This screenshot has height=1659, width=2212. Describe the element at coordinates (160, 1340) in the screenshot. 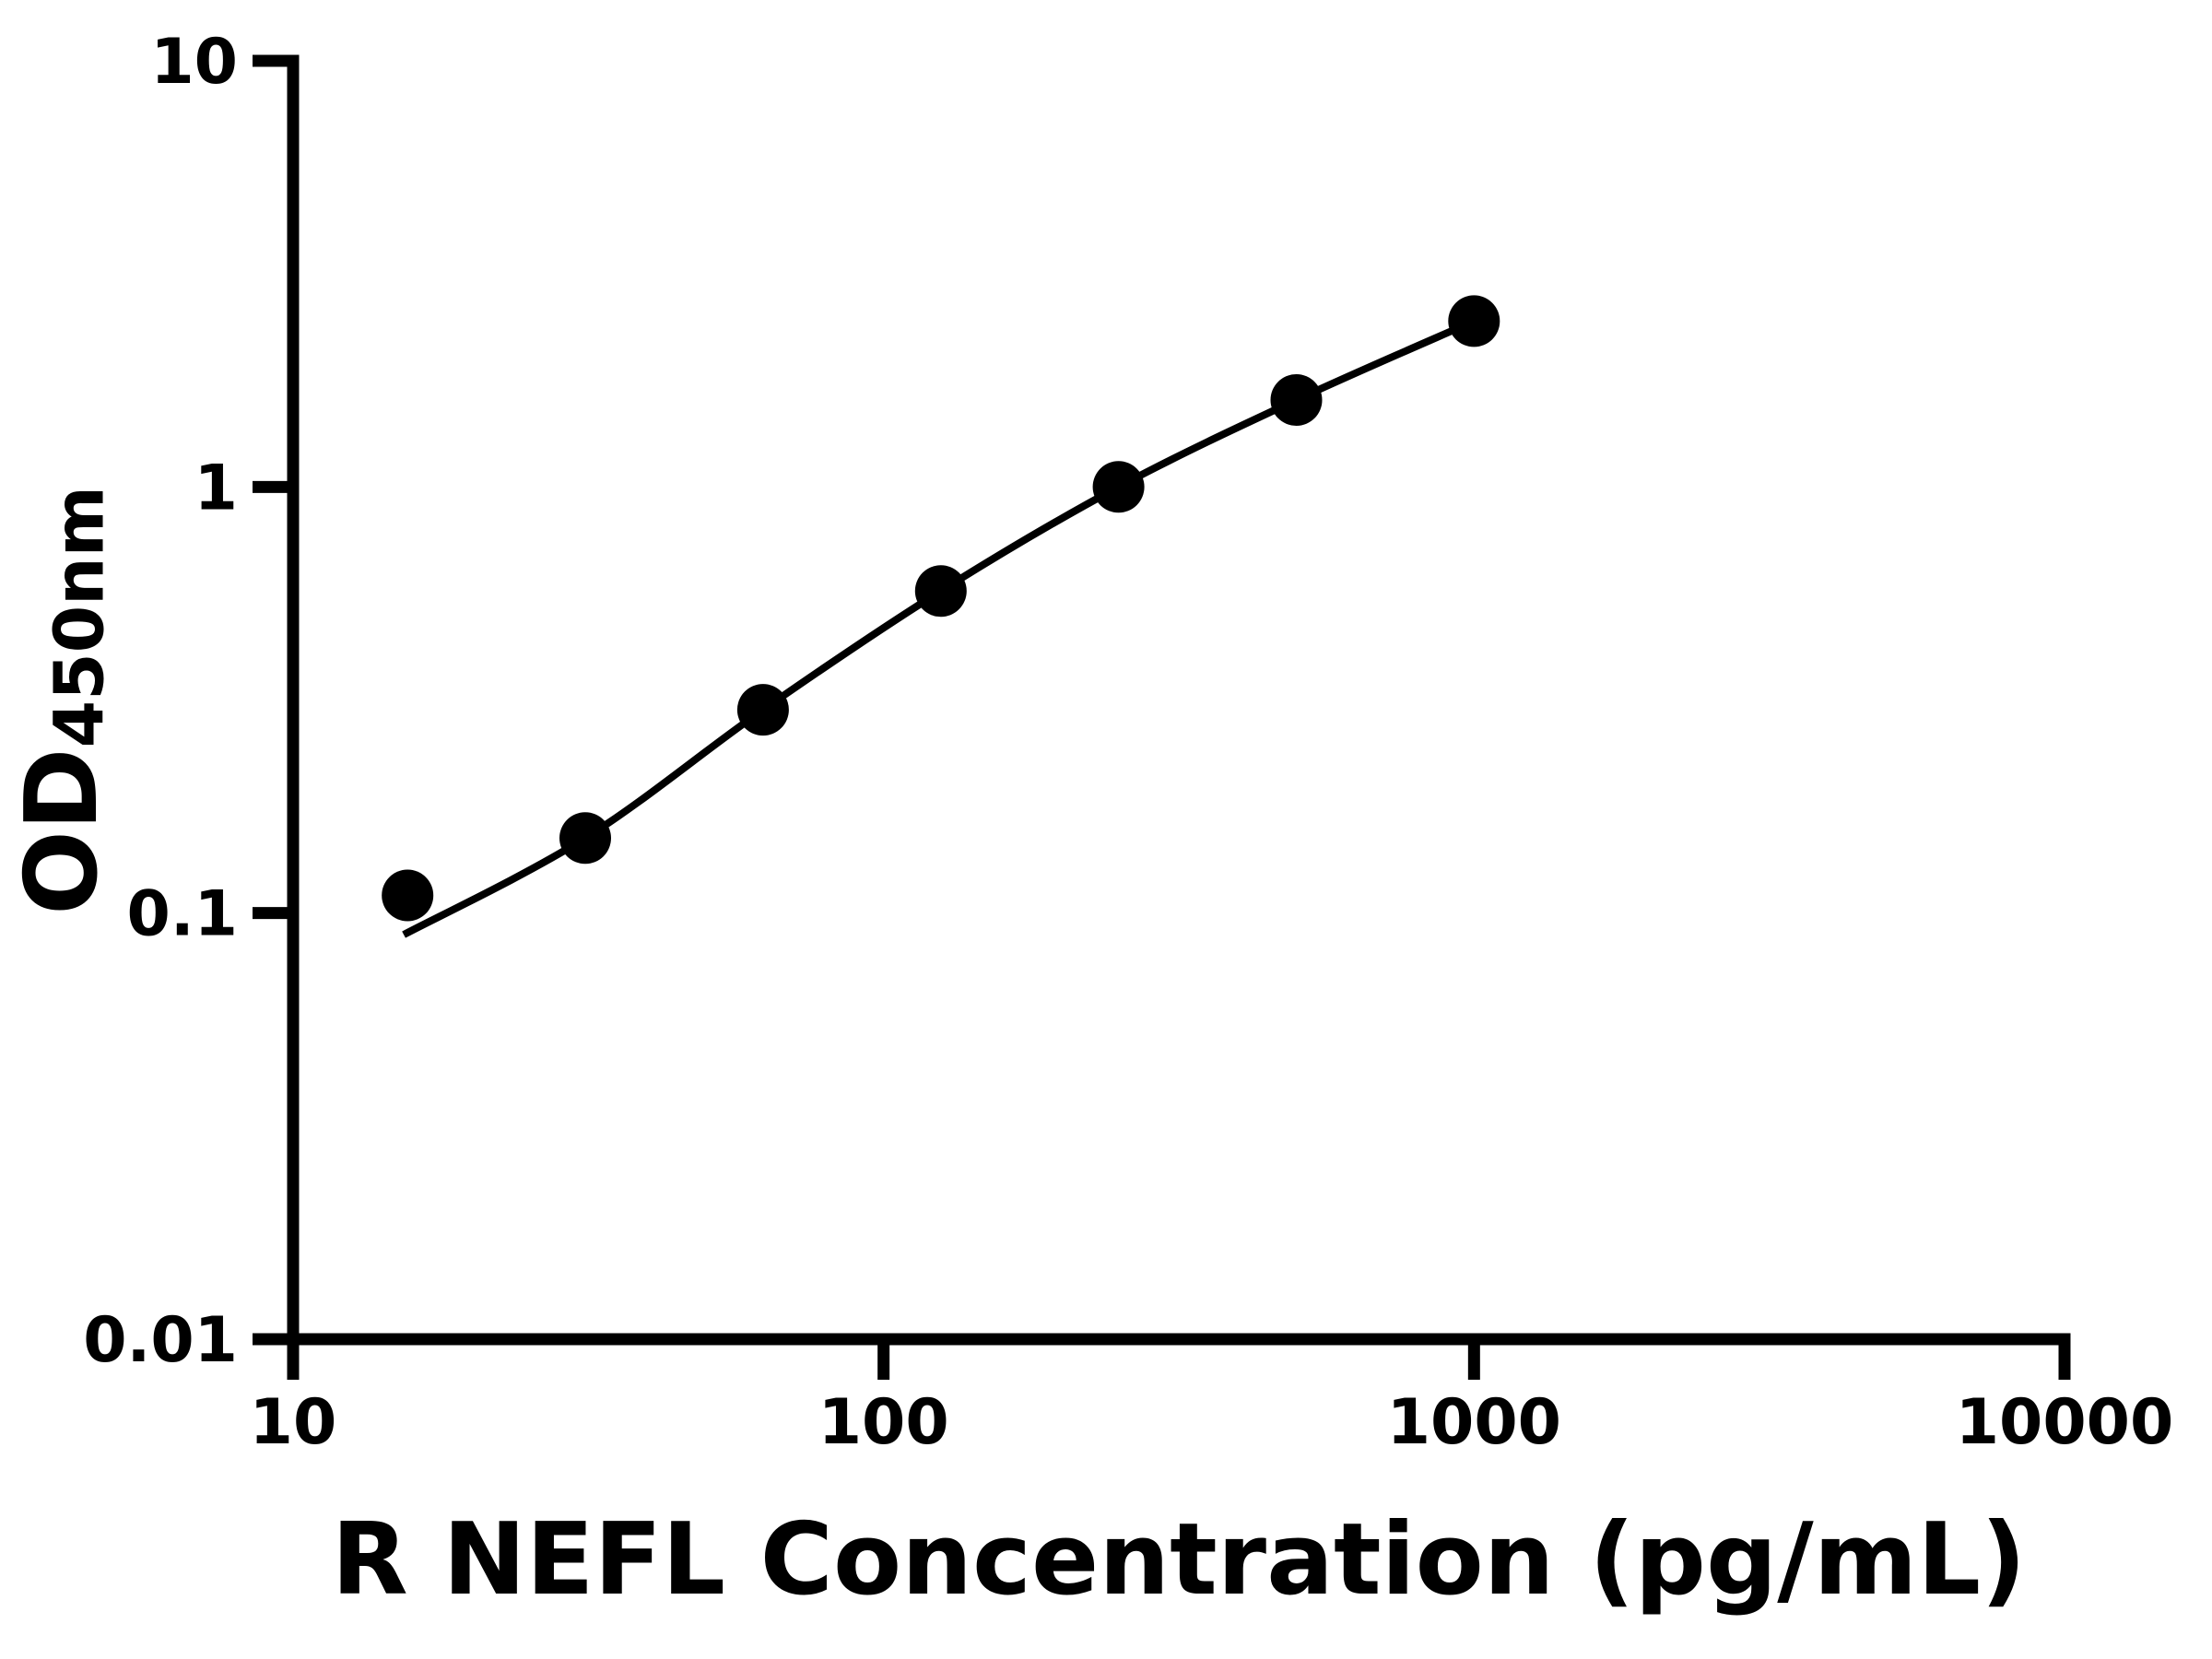

I see `y-tick-label: 0.01` at that location.